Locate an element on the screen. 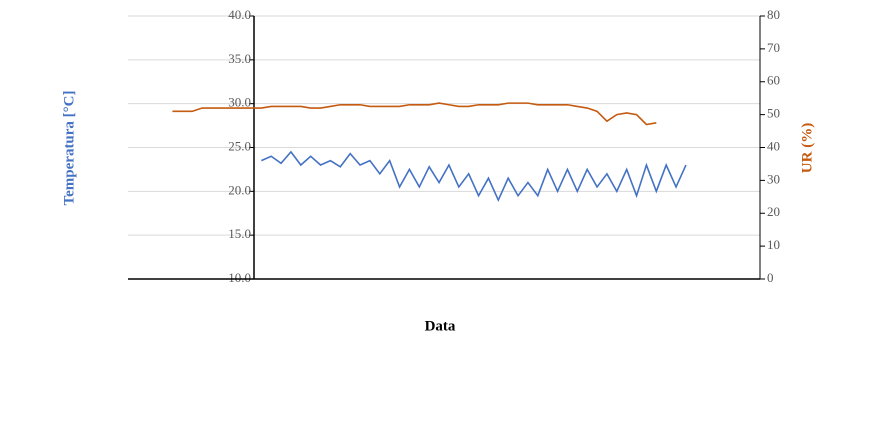 The width and height of the screenshot is (881, 441). y-tick-label: 15.0 is located at coordinates (239, 233).